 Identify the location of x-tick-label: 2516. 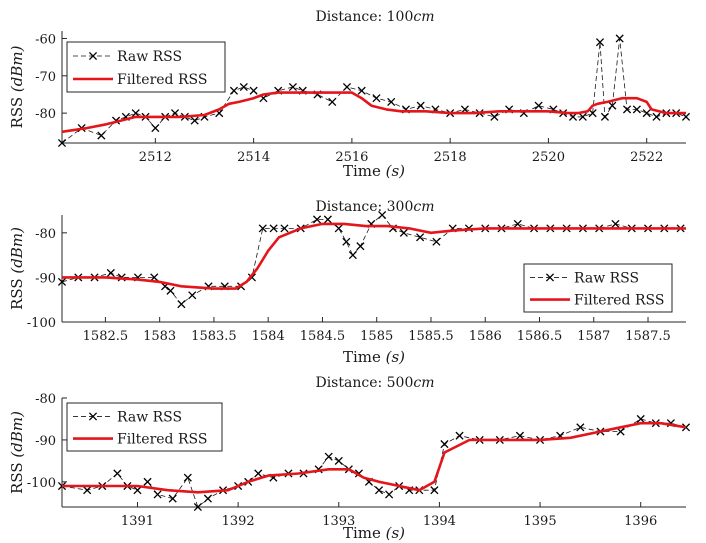
(351, 157).